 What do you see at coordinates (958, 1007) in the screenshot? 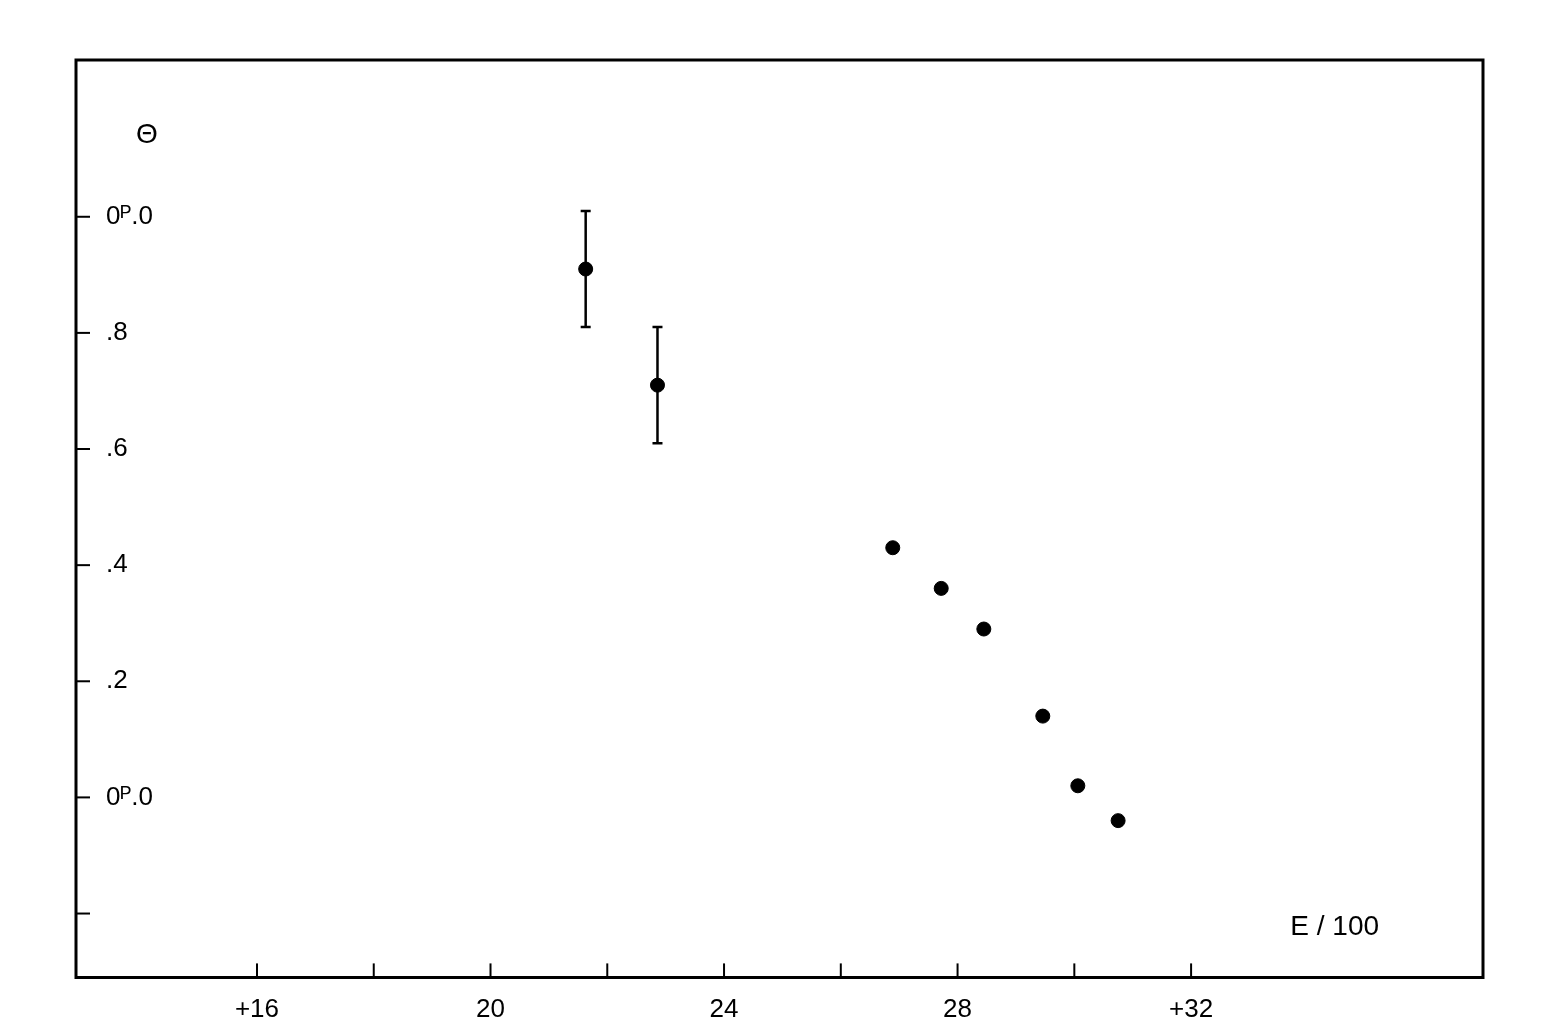
I see `x-tick-label: 28` at bounding box center [958, 1007].